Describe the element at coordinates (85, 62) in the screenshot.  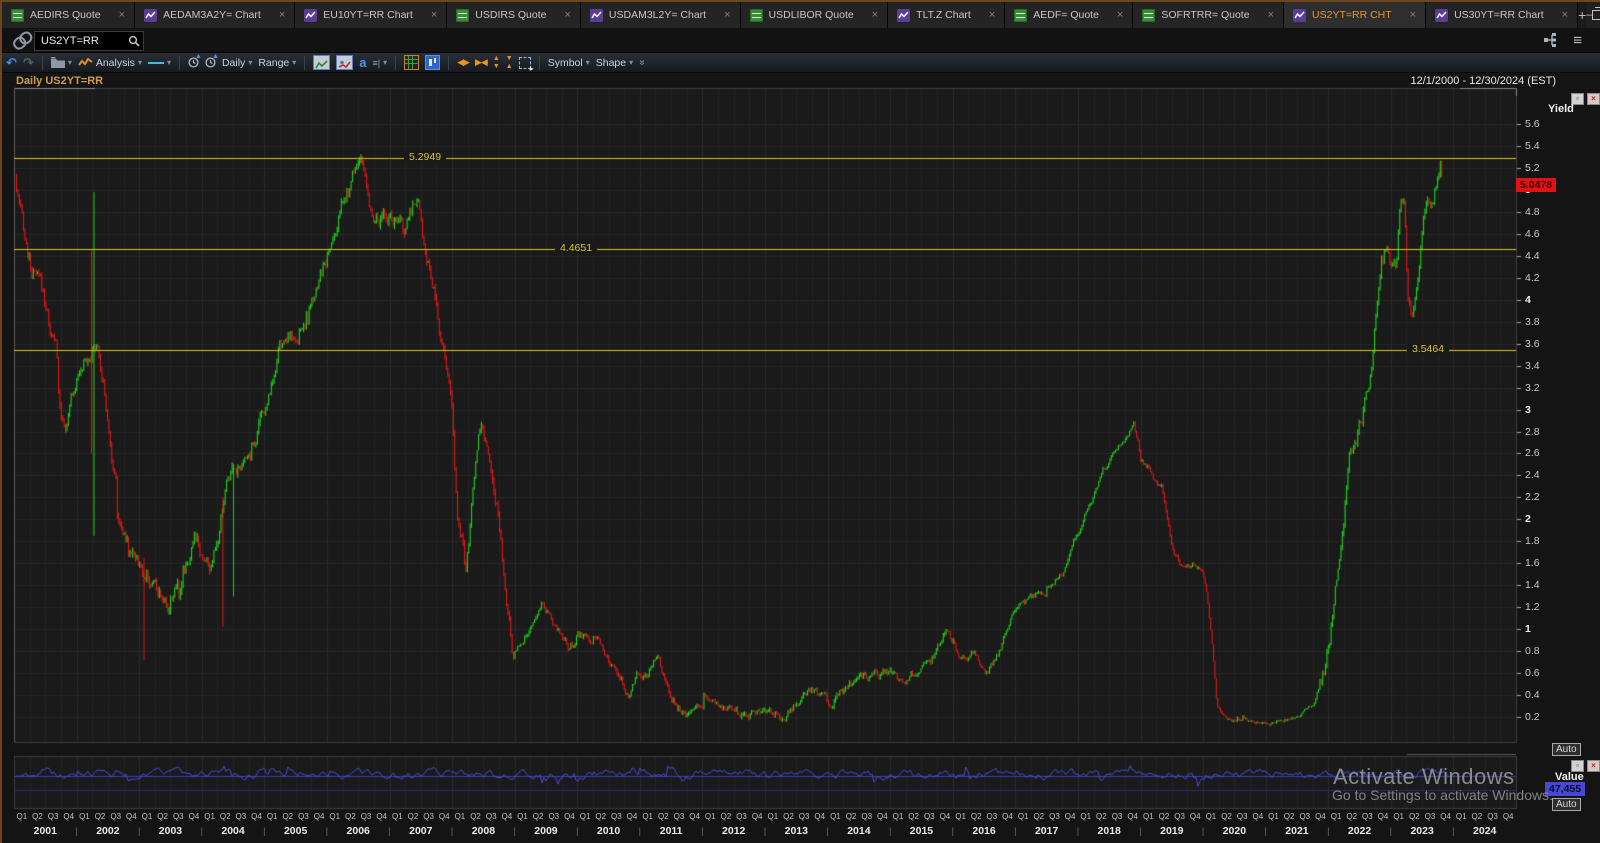
I see `analysis-zigzag-icon` at that location.